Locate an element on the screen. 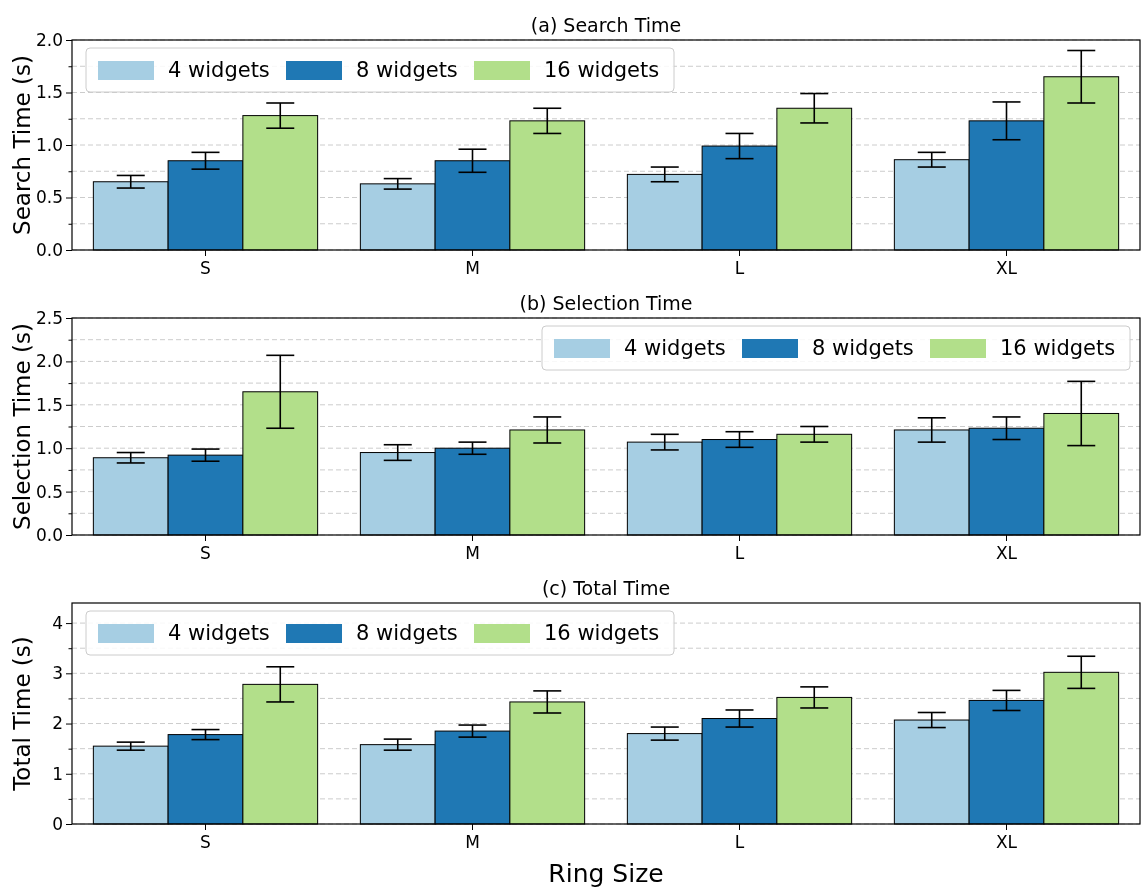 The width and height of the screenshot is (1143, 894). y-tick-label: 1 is located at coordinates (57, 773).